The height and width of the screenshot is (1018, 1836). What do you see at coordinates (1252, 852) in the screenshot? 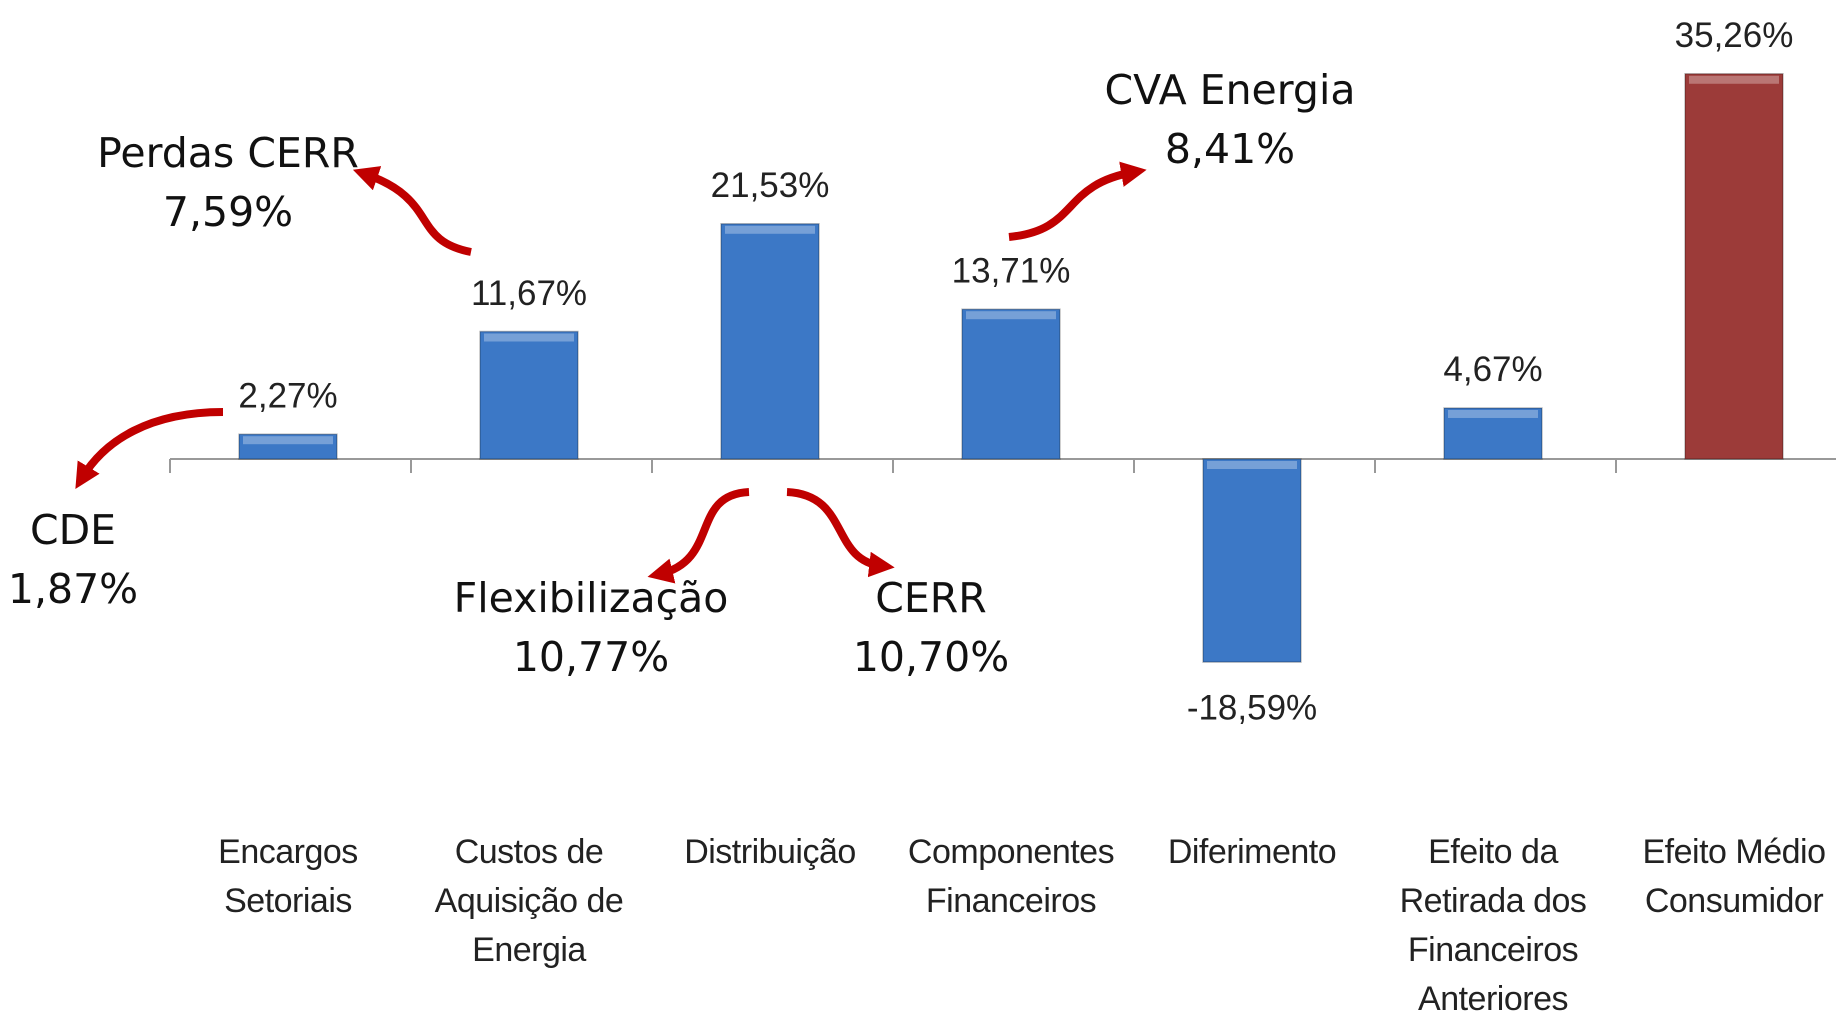
I see `x-tick-label: Diferimento` at bounding box center [1252, 852].